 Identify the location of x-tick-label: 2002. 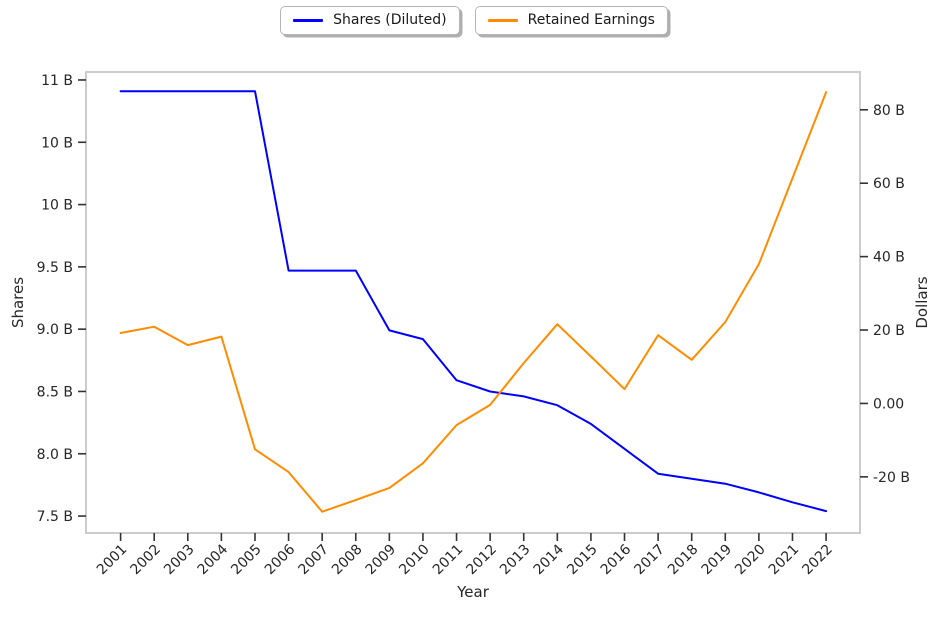
(146, 560).